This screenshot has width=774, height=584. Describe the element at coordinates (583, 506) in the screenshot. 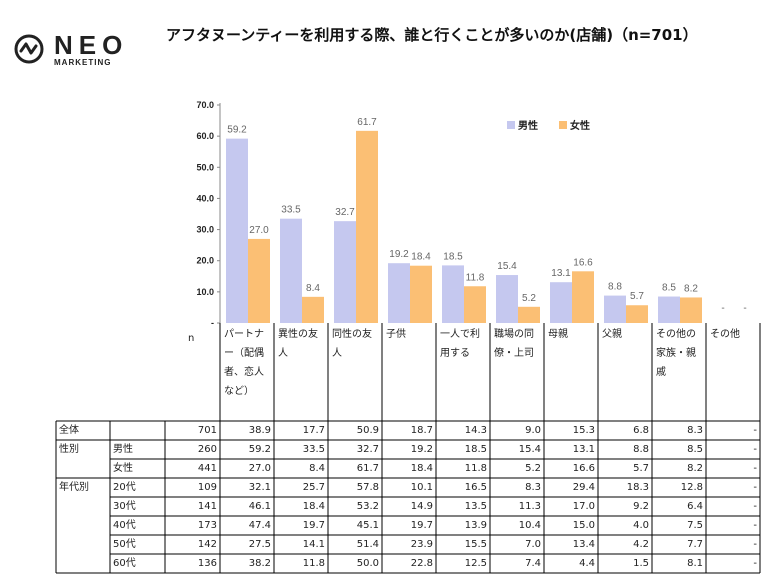

I see `table-cell-value: 17.0` at that location.